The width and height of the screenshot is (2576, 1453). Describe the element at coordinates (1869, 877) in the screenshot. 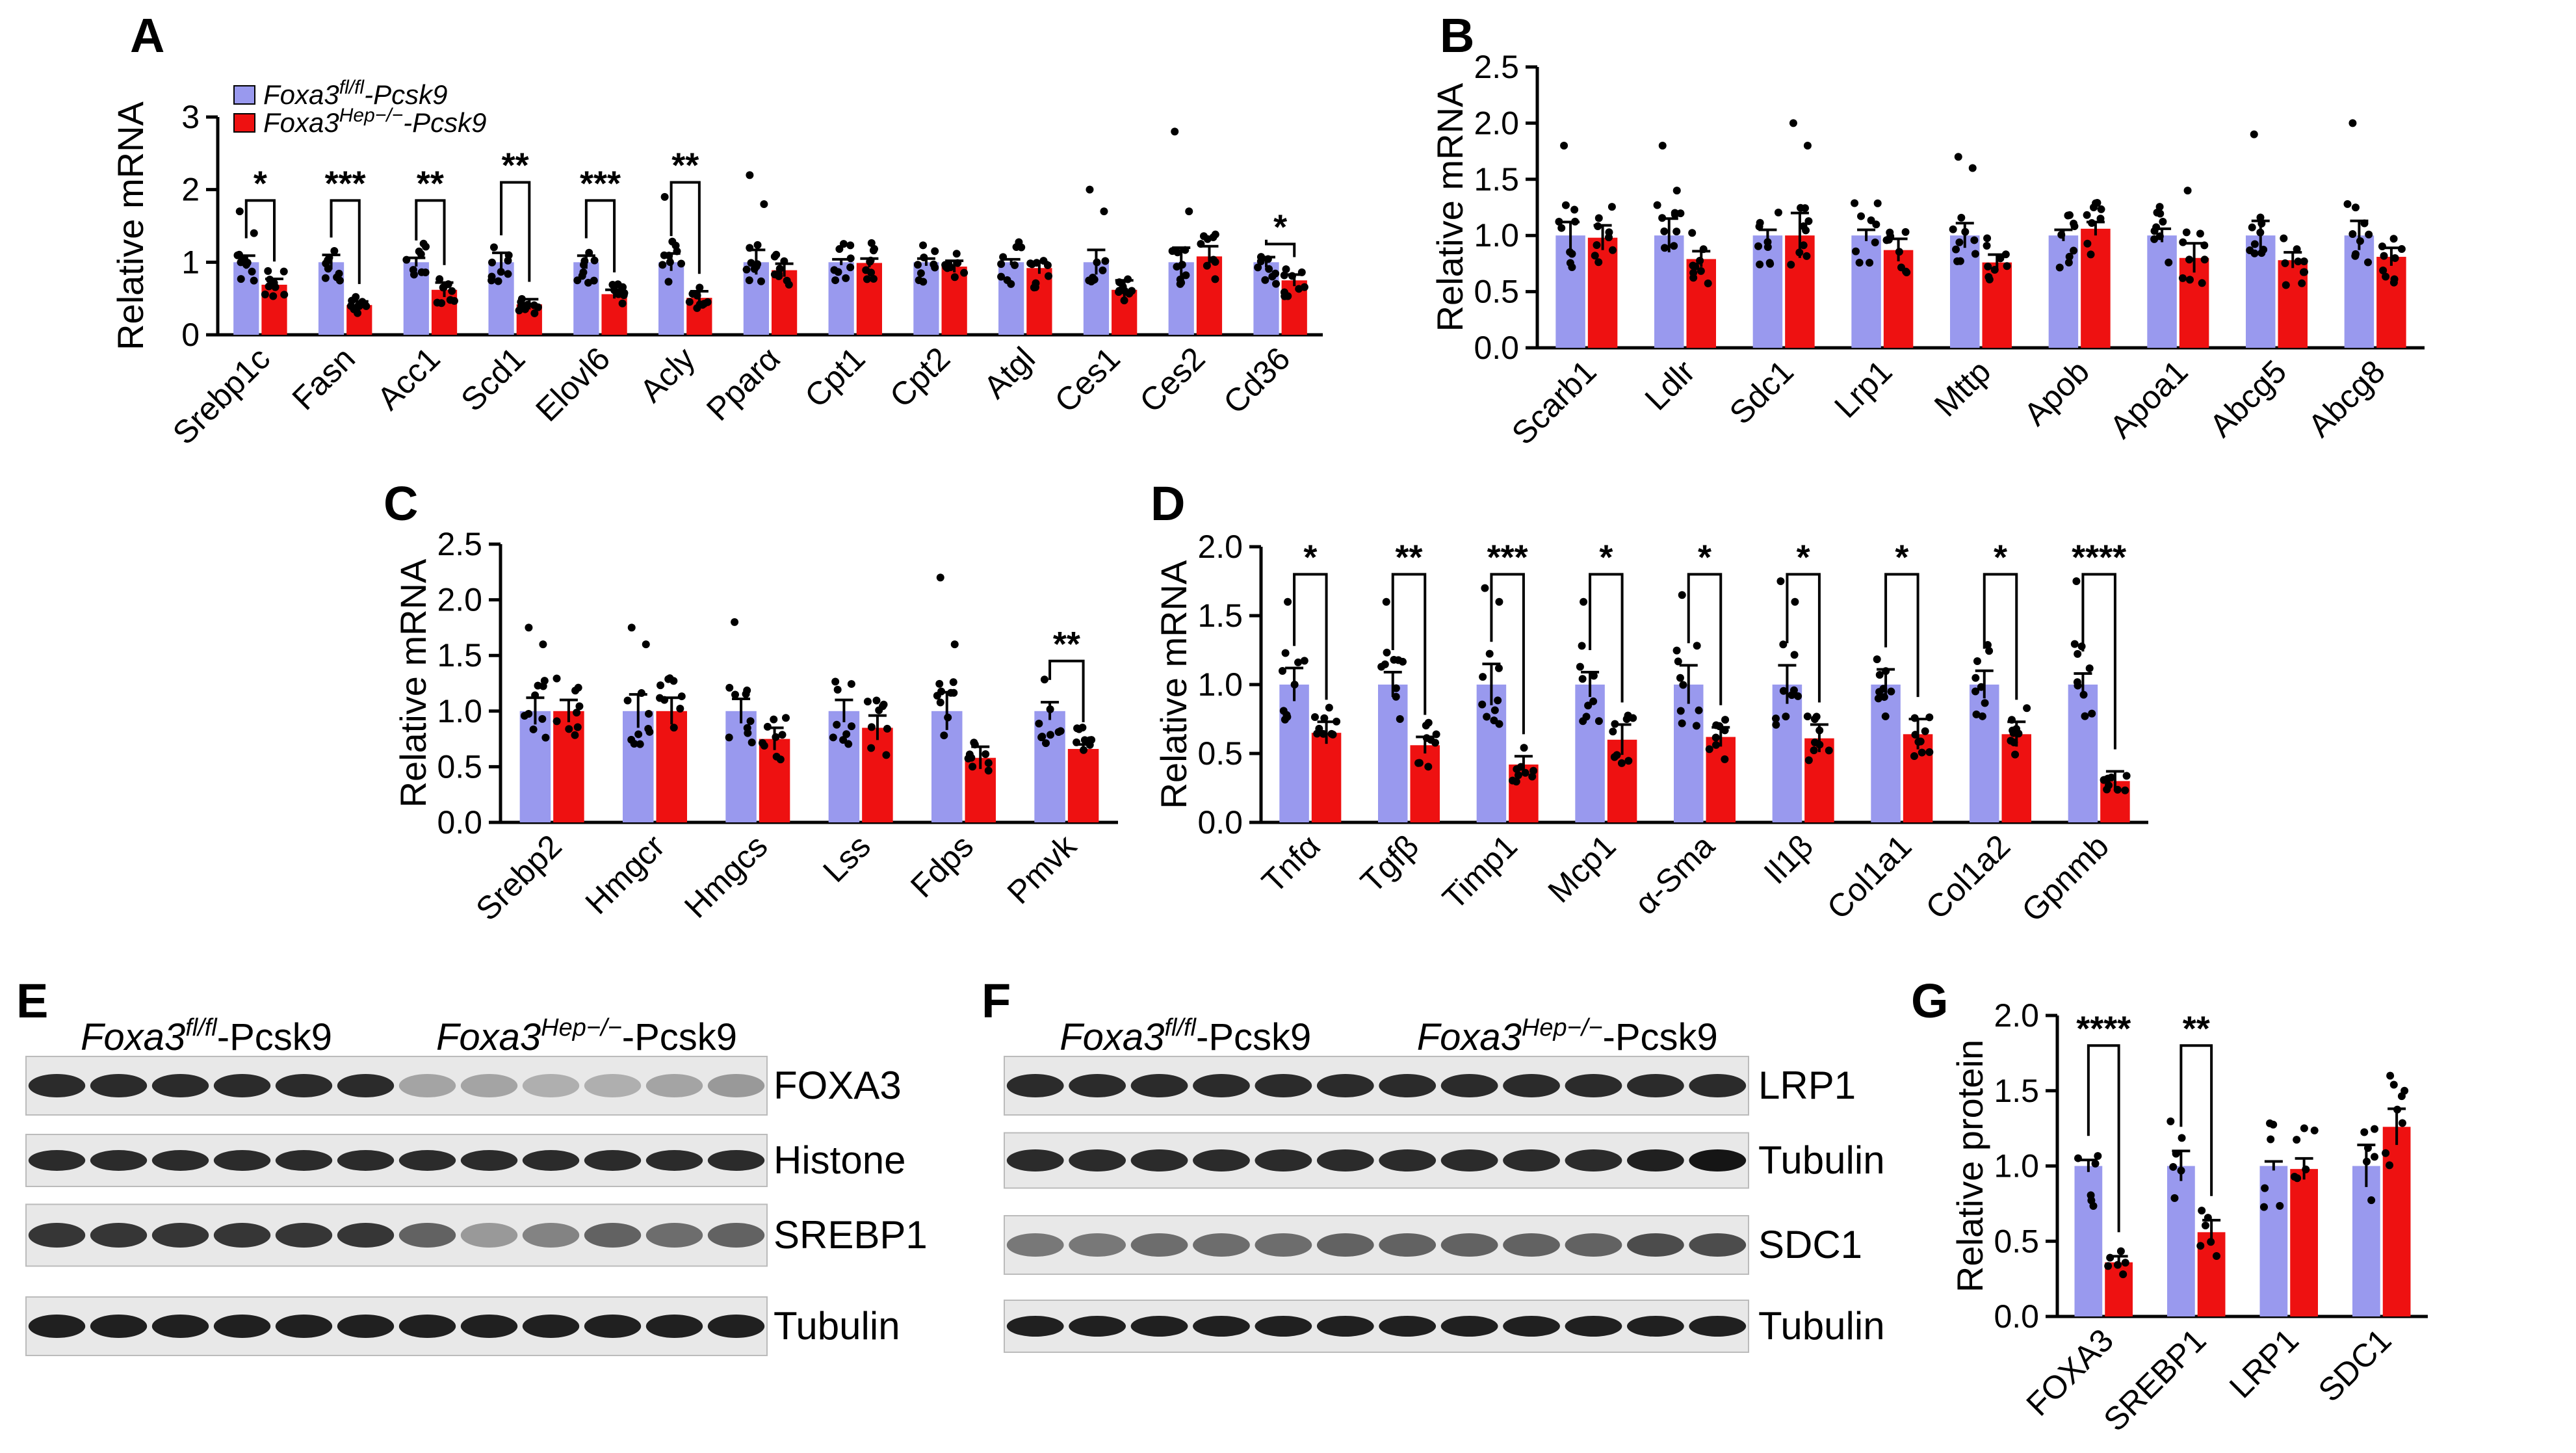

I see `x-tick-label: Col1a1` at that location.